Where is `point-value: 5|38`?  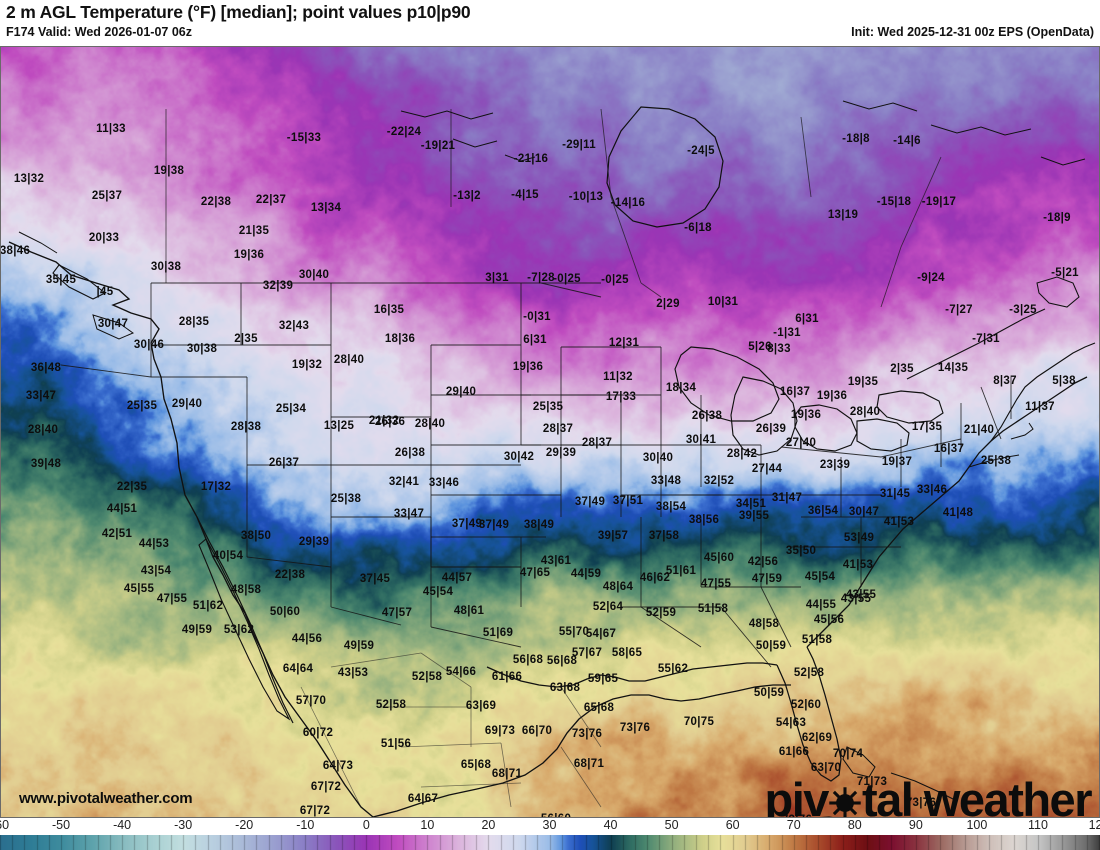 point-value: 5|38 is located at coordinates (1064, 381).